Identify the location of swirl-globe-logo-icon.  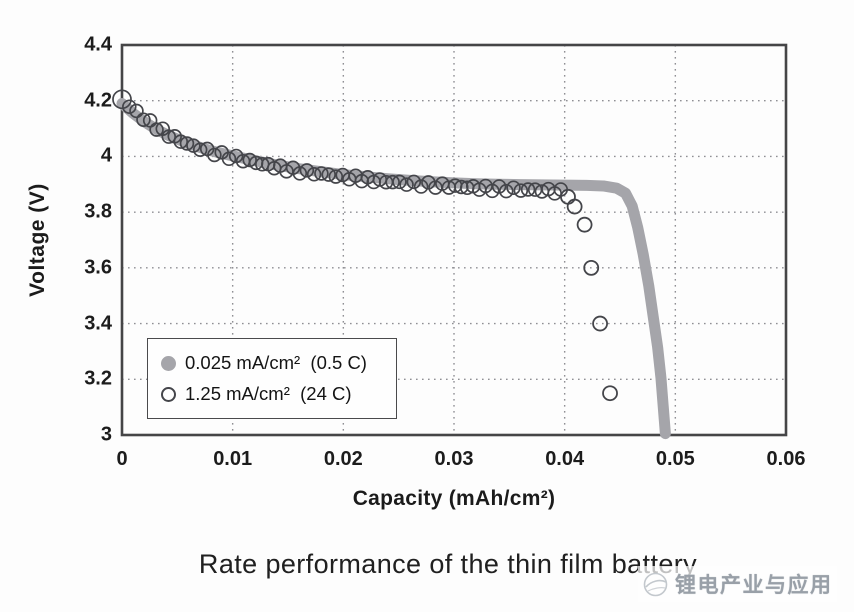
(655, 584).